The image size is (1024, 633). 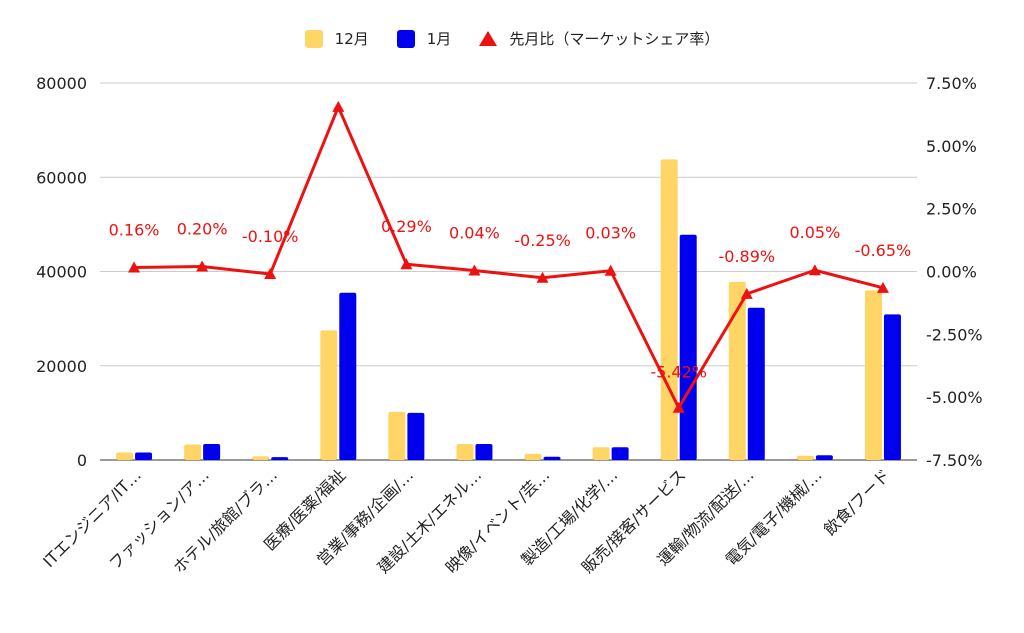 What do you see at coordinates (270, 236) in the screenshot?
I see `data-label-share-ratio: -0.10%` at bounding box center [270, 236].